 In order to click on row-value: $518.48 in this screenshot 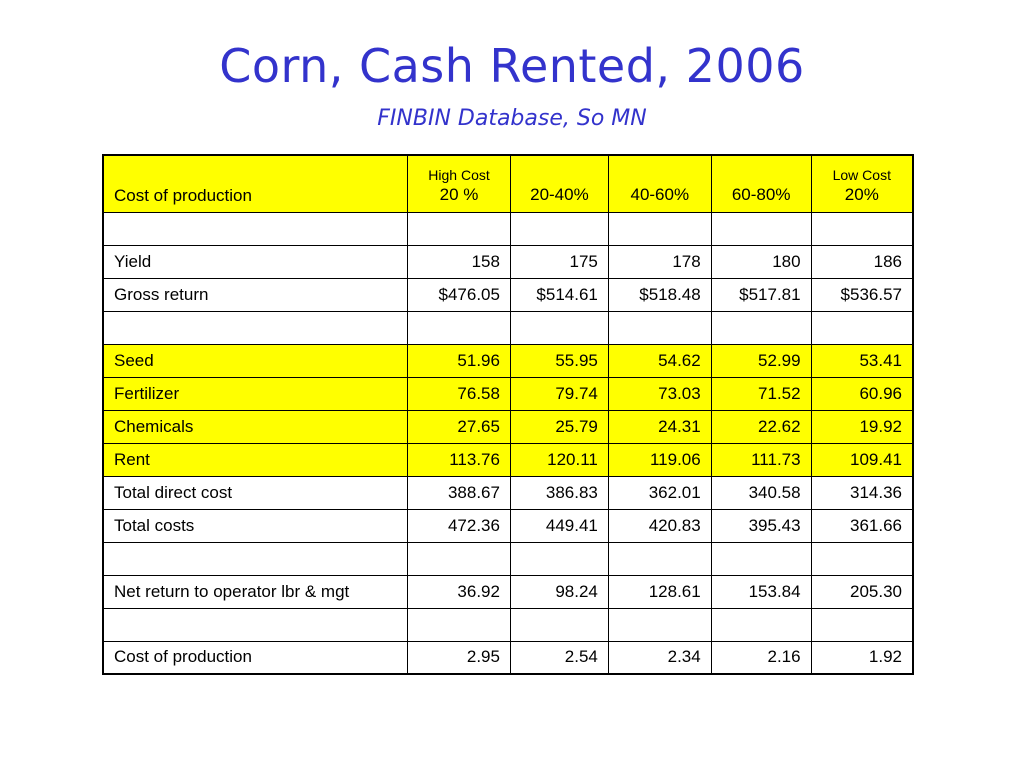, I will do `click(659, 294)`.